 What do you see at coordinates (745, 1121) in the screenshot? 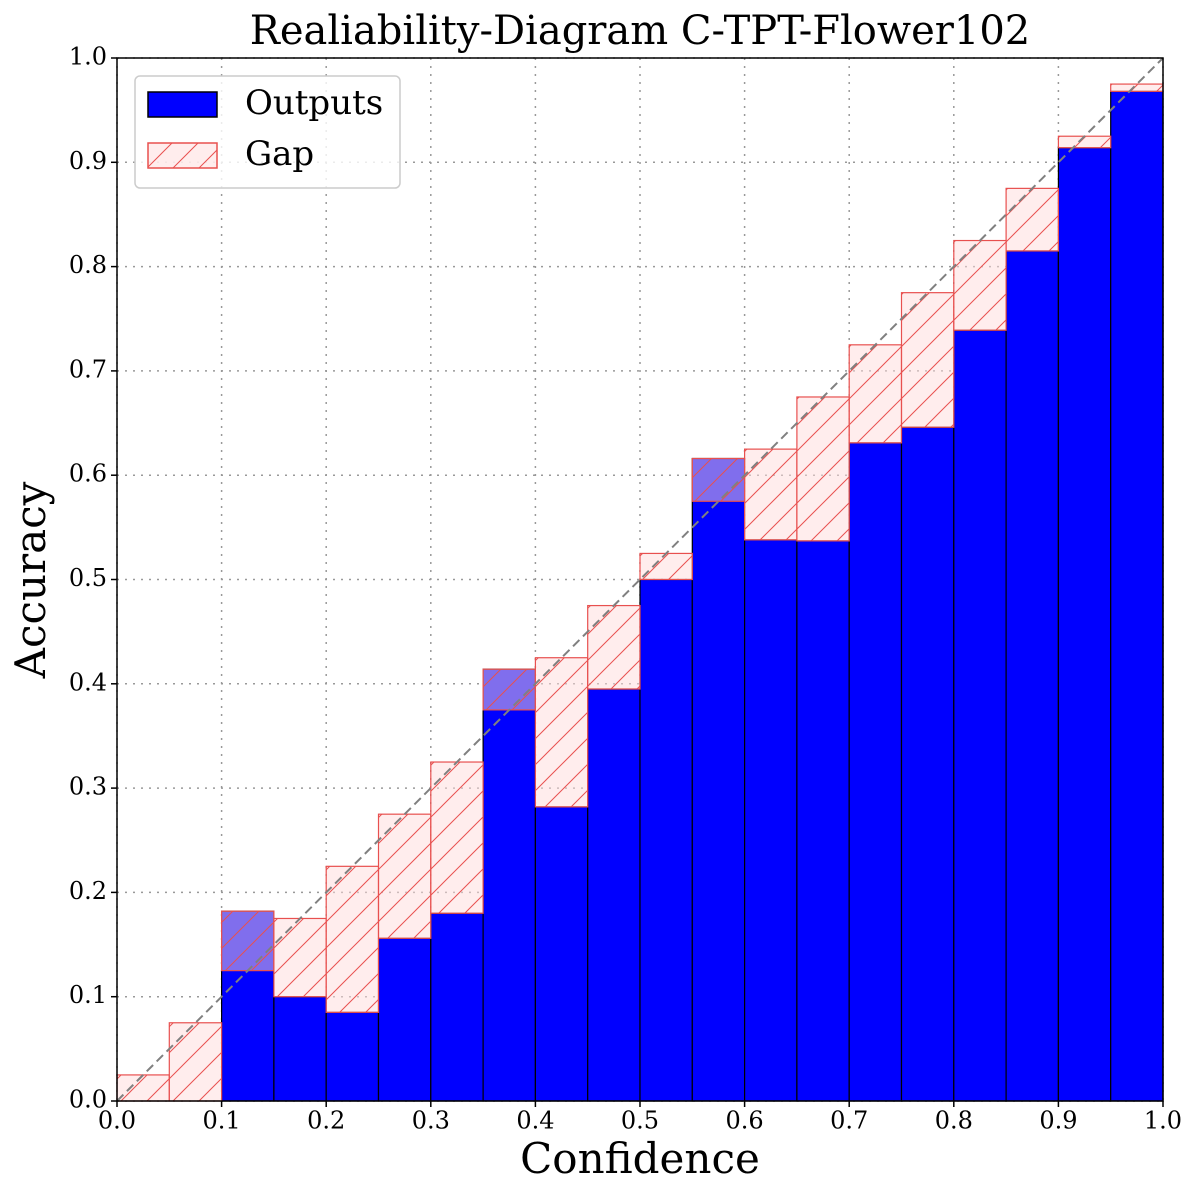
I see `x-tick-label: 0.6` at bounding box center [745, 1121].